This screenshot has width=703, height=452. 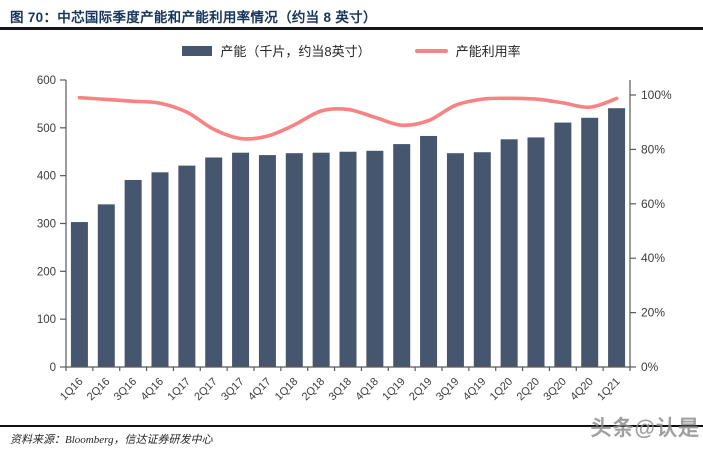 What do you see at coordinates (488, 51) in the screenshot?
I see `legend-utilization-label: 产能利用率` at bounding box center [488, 51].